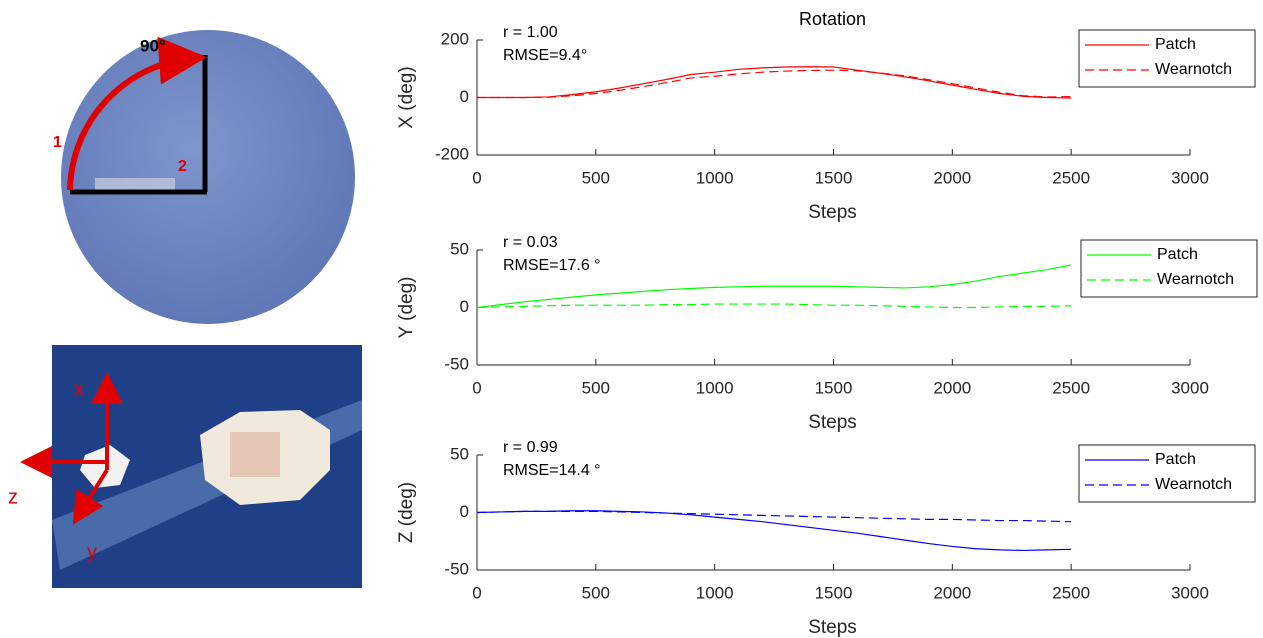 This screenshot has height=638, width=1263. Describe the element at coordinates (185, 466) in the screenshot. I see `sensor-photo: x z y` at that location.